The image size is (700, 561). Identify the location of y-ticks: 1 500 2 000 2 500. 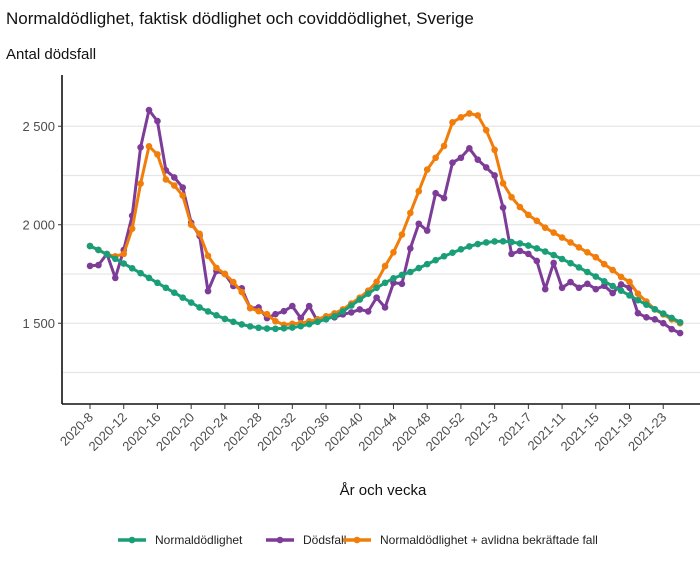
(42, 225).